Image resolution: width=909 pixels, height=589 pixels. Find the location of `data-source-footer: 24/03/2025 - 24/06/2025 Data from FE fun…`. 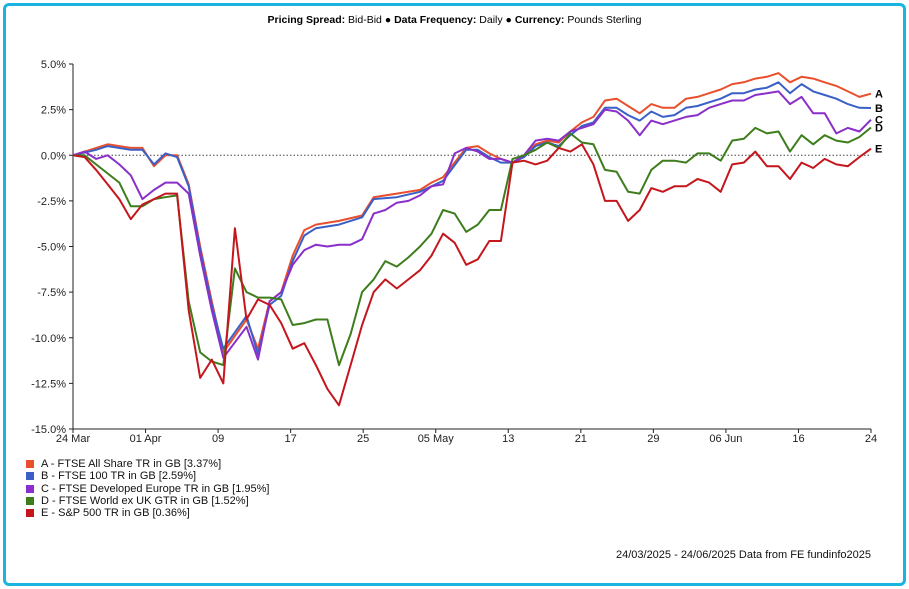

data-source-footer: 24/03/2025 - 24/06/2025 Data from FE fun… is located at coordinates (743, 555).